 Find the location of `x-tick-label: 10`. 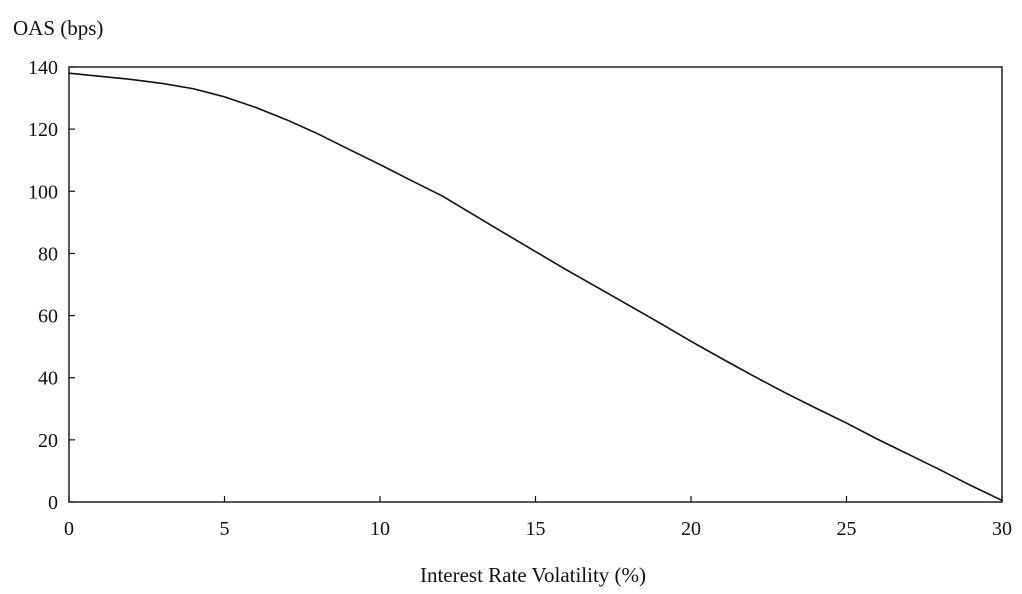

x-tick-label: 10 is located at coordinates (380, 529).